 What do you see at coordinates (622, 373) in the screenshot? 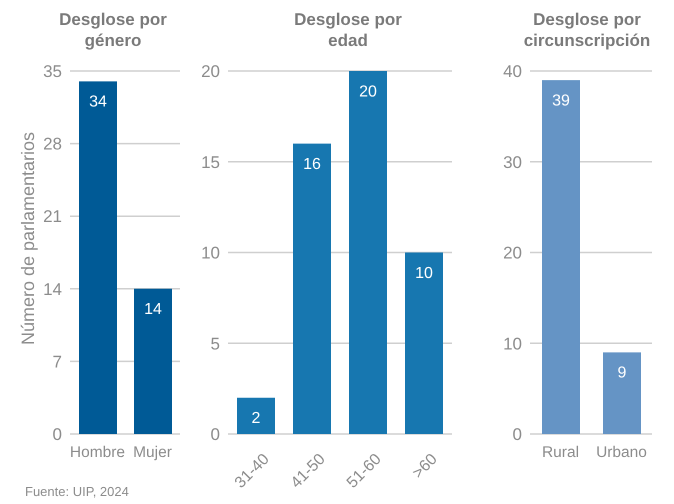
I see `data-label: 9` at bounding box center [622, 373].